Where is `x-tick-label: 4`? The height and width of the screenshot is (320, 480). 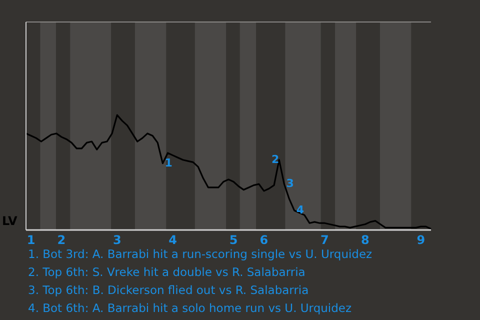
x-tick-label: 4 is located at coordinates (172, 240).